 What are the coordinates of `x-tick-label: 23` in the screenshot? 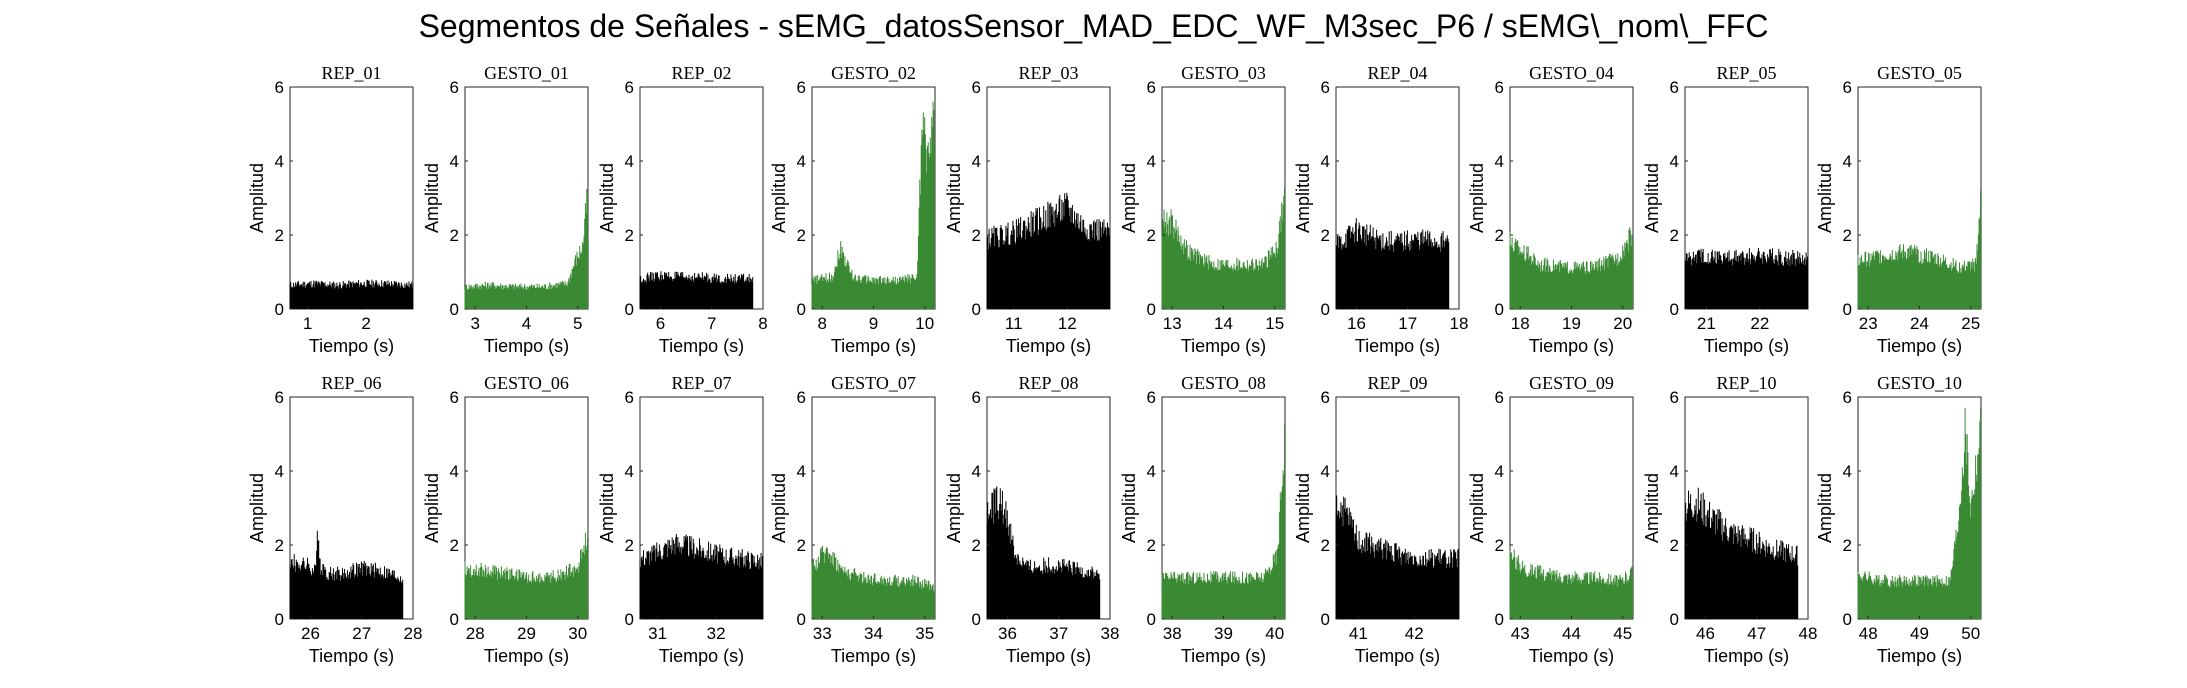 It's located at (1868, 323).